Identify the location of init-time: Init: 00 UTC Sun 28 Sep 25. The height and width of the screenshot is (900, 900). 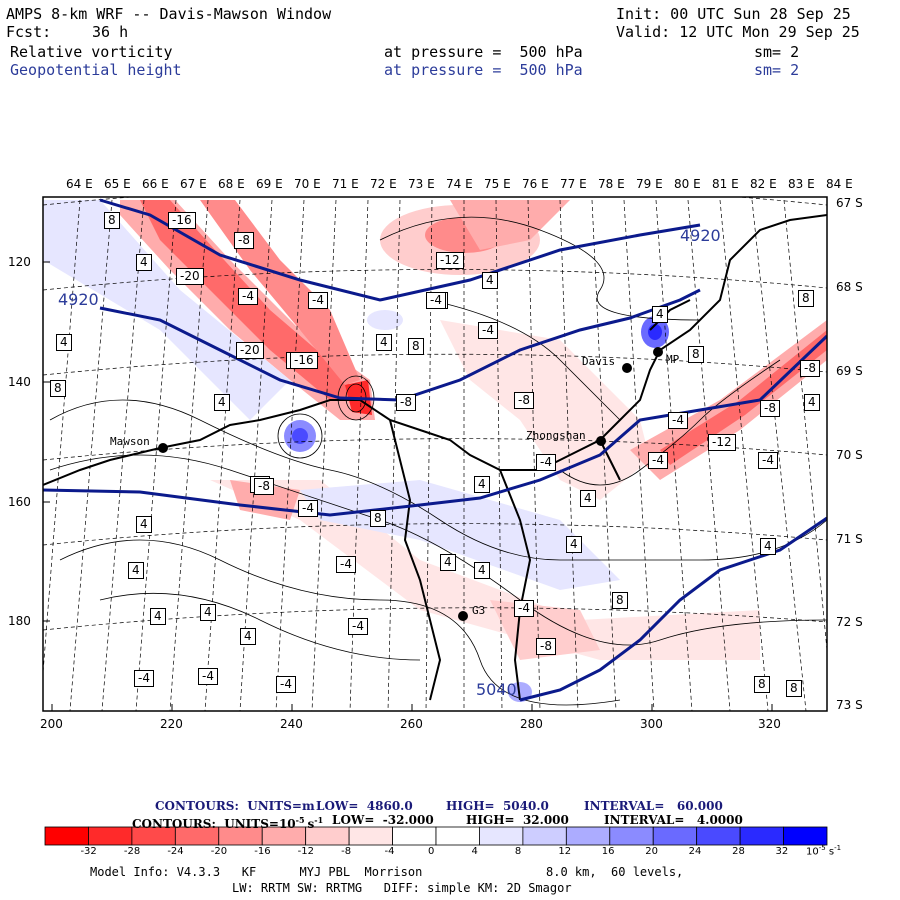
(733, 14).